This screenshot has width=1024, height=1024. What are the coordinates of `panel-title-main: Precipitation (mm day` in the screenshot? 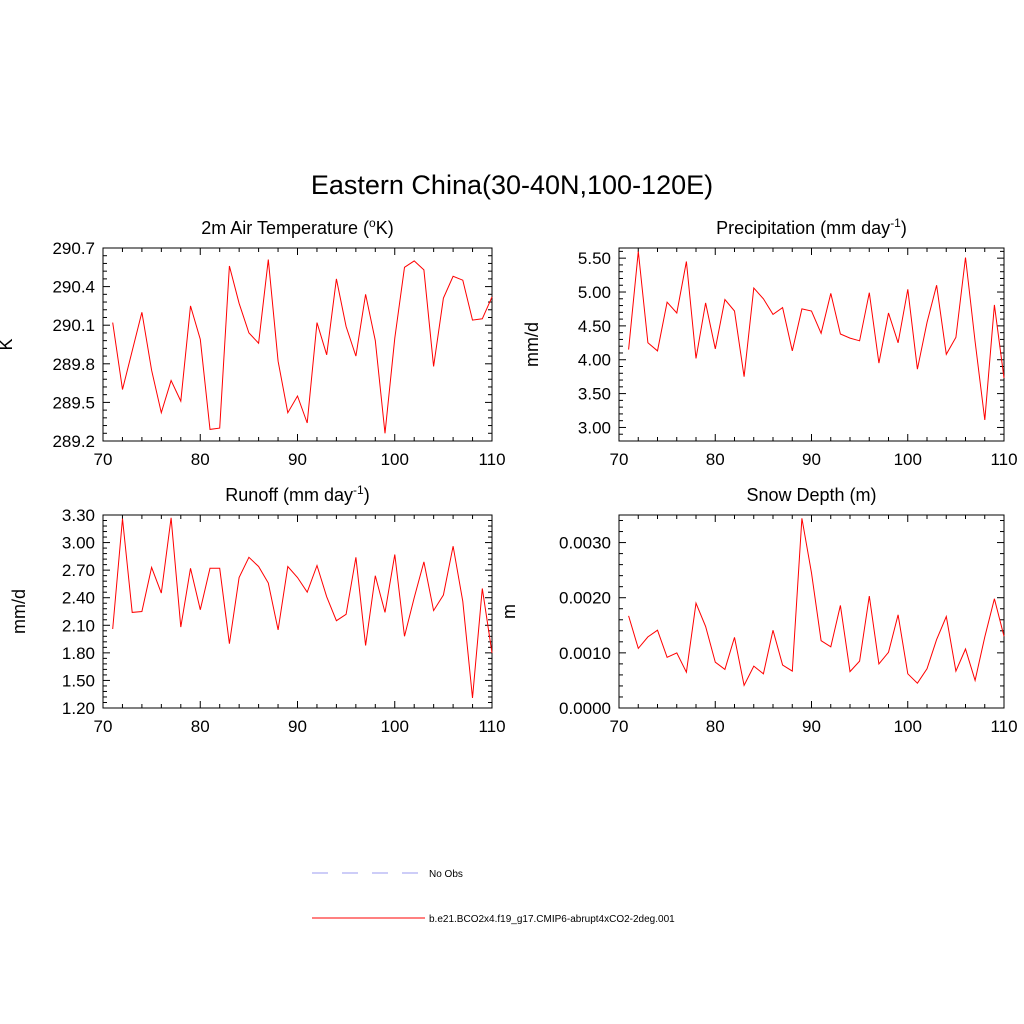 It's located at (803, 228).